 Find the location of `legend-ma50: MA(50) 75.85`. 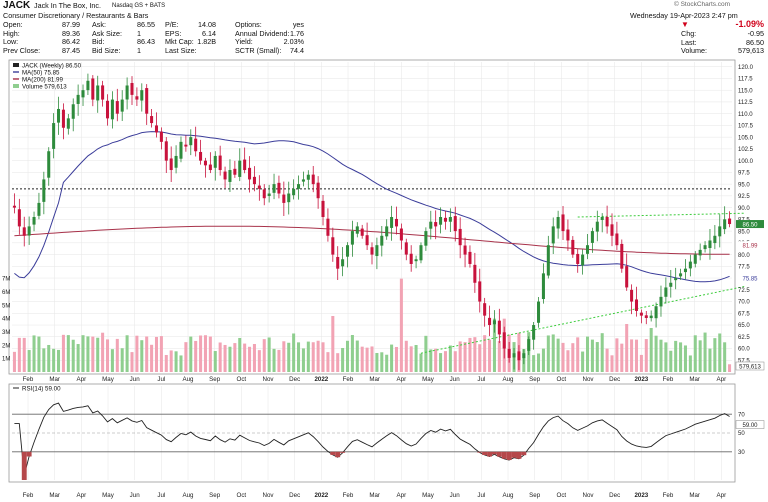

legend-ma50: MA(50) 75.85 is located at coordinates (41, 73).